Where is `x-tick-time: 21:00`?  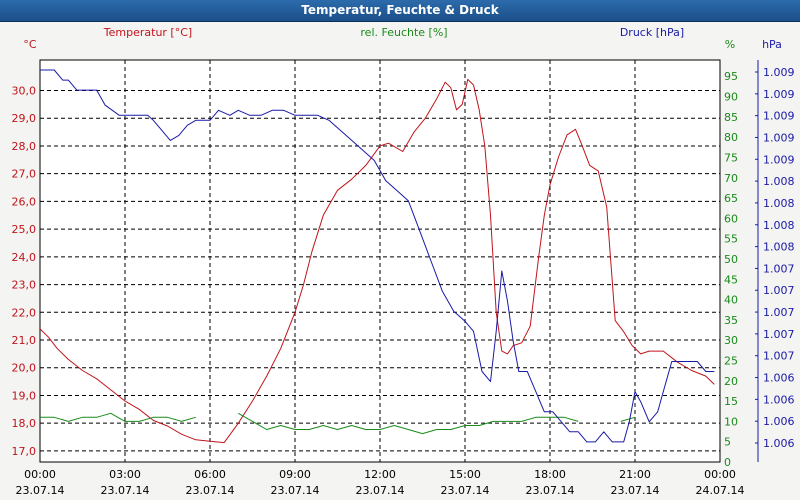
x-tick-time: 21:00 is located at coordinates (635, 474).